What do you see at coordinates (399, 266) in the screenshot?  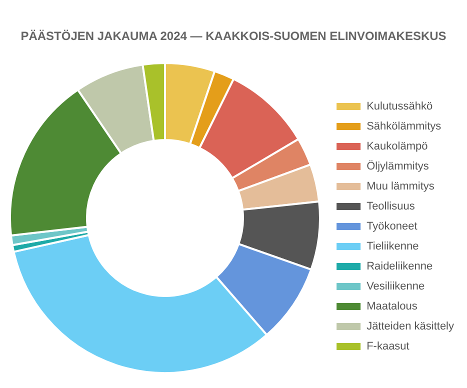 I see `legend-label: Raideliikenne` at bounding box center [399, 266].